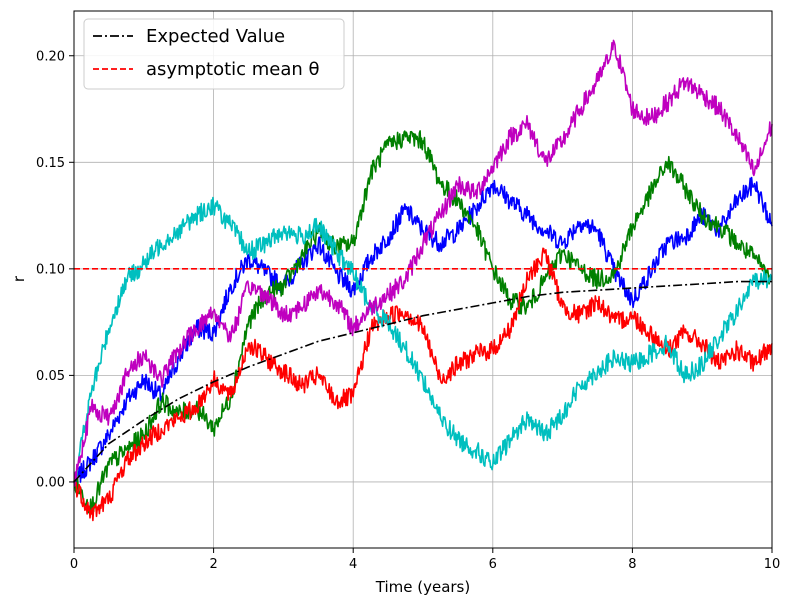 This screenshot has height=606, width=790. I want to click on x-tick-label: 0, so click(74, 564).